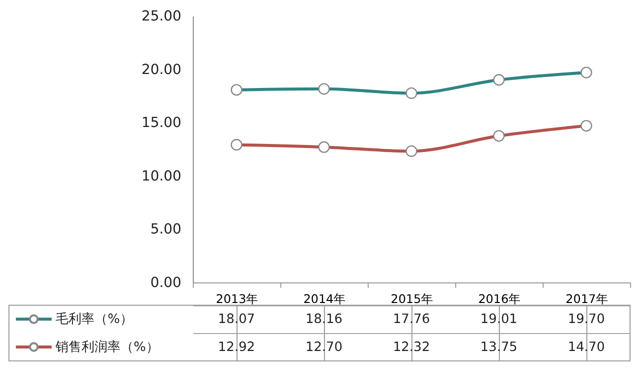 This screenshot has width=641, height=377. What do you see at coordinates (587, 299) in the screenshot?
I see `x-tick-label: 2017年` at bounding box center [587, 299].